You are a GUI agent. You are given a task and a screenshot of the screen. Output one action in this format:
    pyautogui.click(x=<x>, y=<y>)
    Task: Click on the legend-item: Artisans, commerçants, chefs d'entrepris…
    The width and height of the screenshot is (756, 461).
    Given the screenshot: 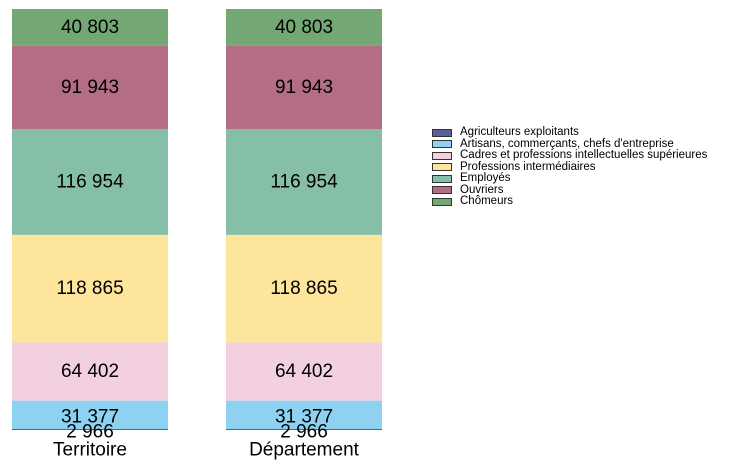 What is the action you would take?
    pyautogui.click(x=569, y=144)
    